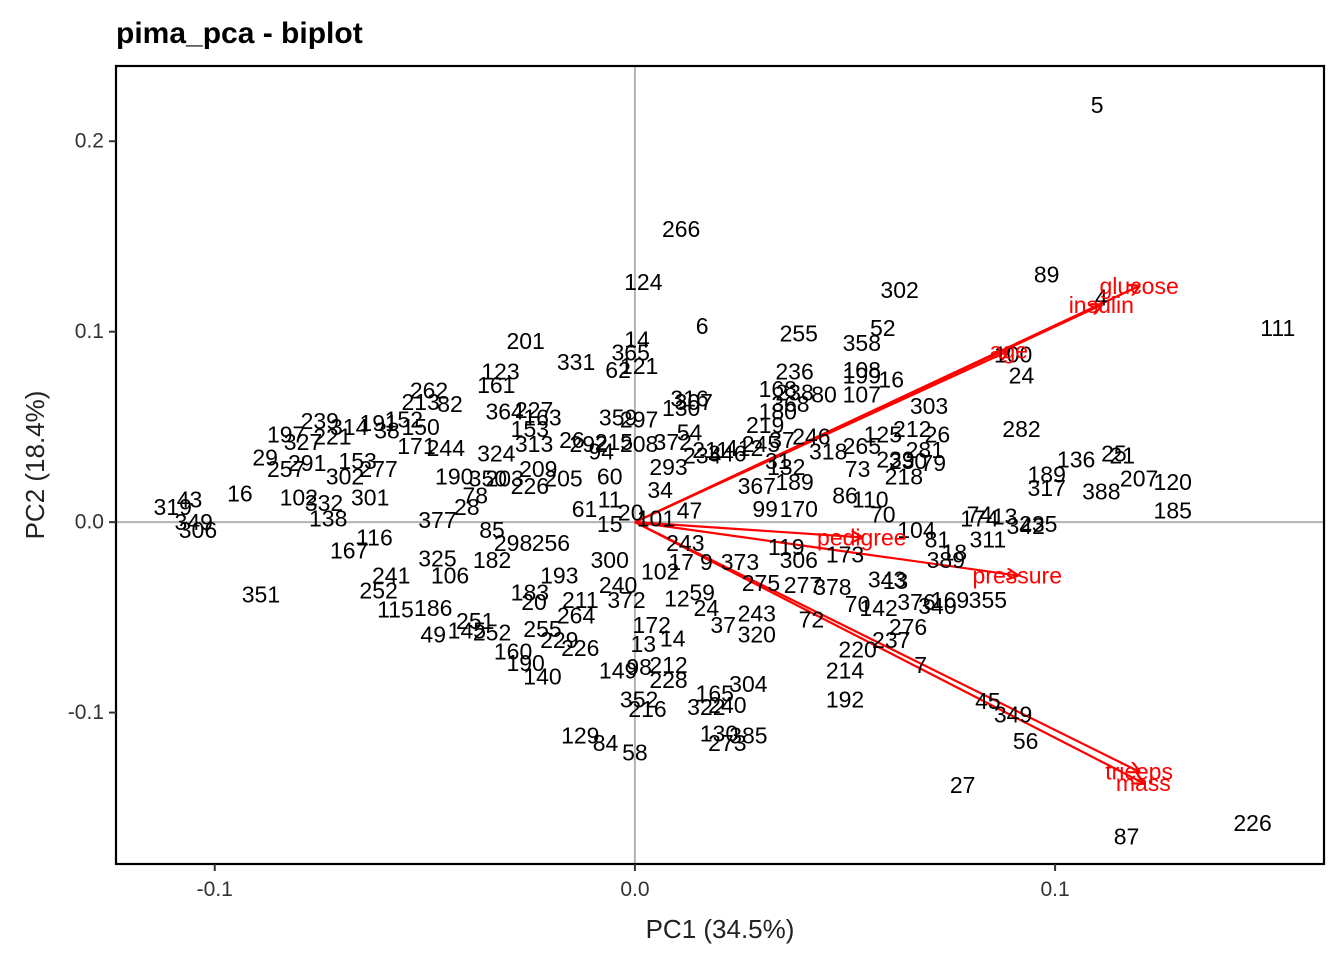 The image size is (1344, 960). I want to click on observation-label: 11, so click(610, 499).